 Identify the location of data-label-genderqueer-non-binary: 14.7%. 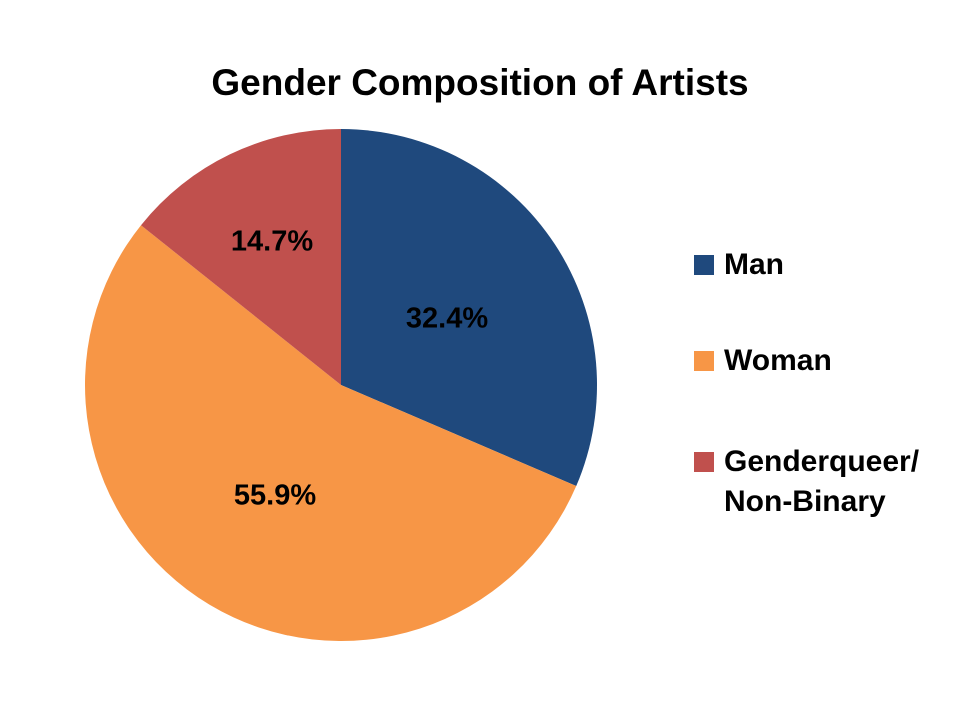
(272, 242).